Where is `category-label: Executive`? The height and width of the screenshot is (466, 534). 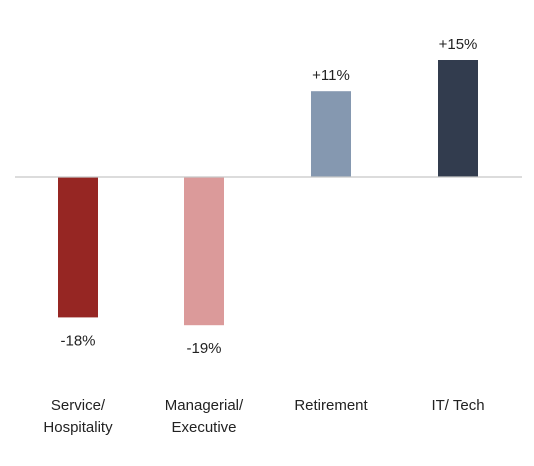
category-label: Executive is located at coordinates (203, 427).